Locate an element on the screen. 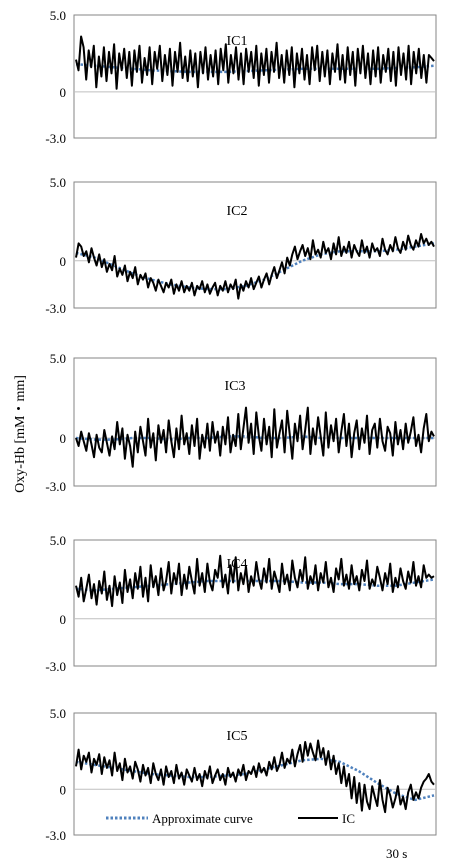 The image size is (456, 868). panel-ic4: 5.0 0 -3.0 IC4 is located at coordinates (241, 603).